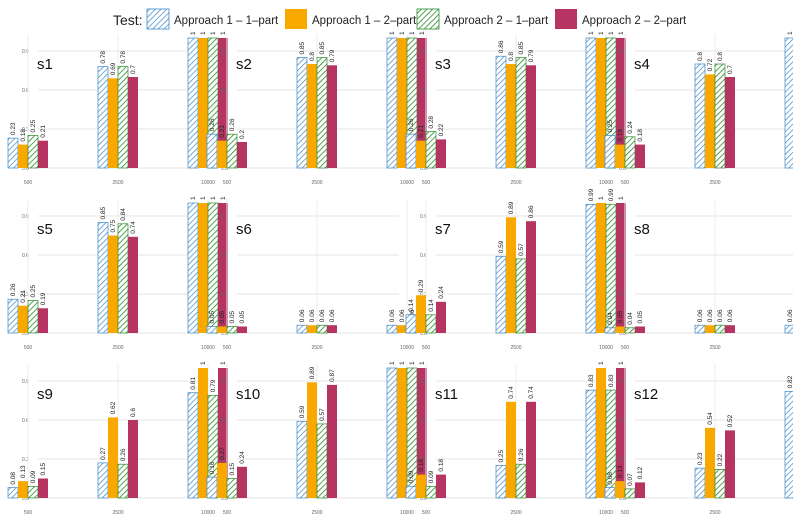 Image resolution: width=793 pixels, height=529 pixels. What do you see at coordinates (248, 394) in the screenshot?
I see `panel-title: s10` at bounding box center [248, 394].